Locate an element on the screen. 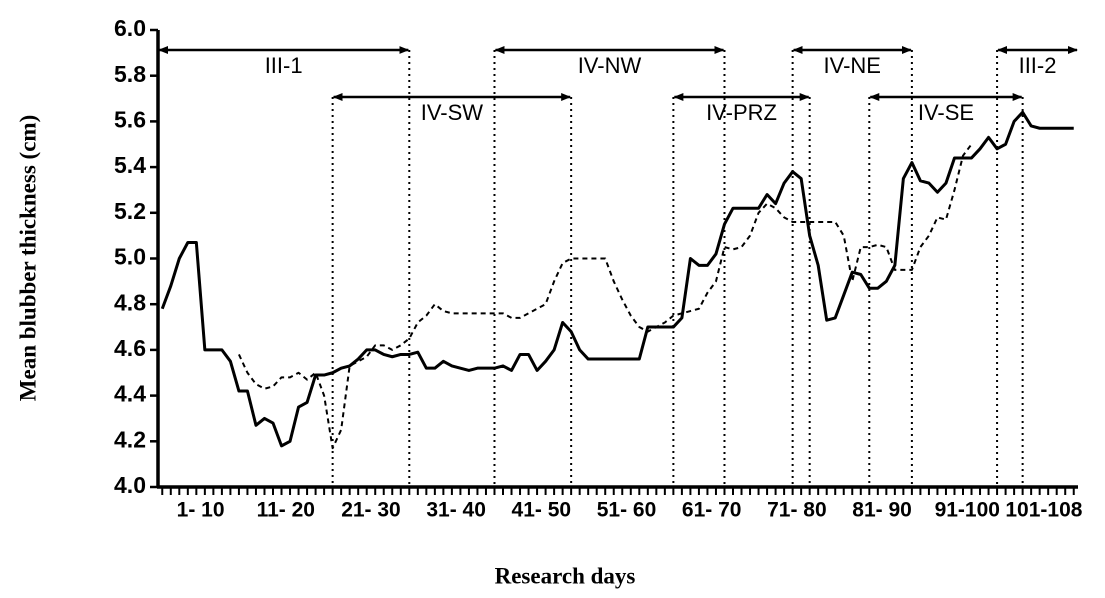 The width and height of the screenshot is (1105, 598). period-label: IV-SW is located at coordinates (452, 112).